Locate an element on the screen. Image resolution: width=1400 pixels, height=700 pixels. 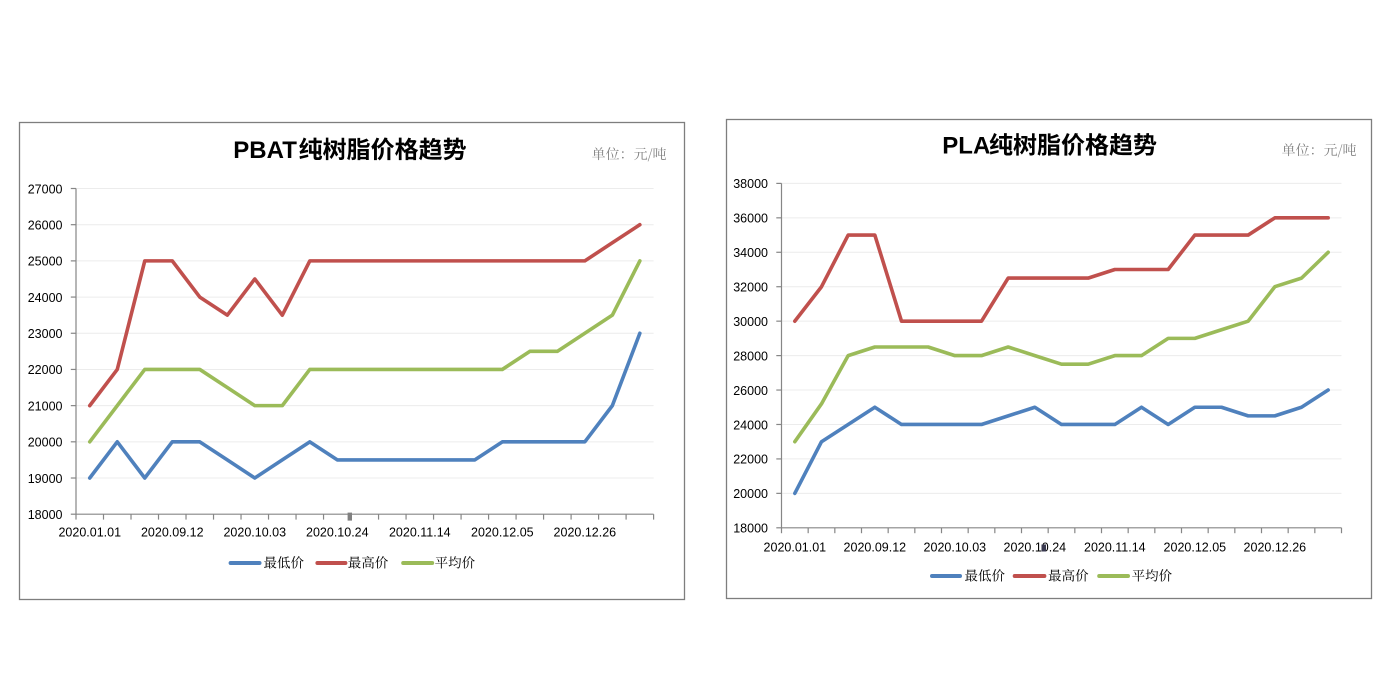
svg-text: 23000 is located at coordinates (45, 334).